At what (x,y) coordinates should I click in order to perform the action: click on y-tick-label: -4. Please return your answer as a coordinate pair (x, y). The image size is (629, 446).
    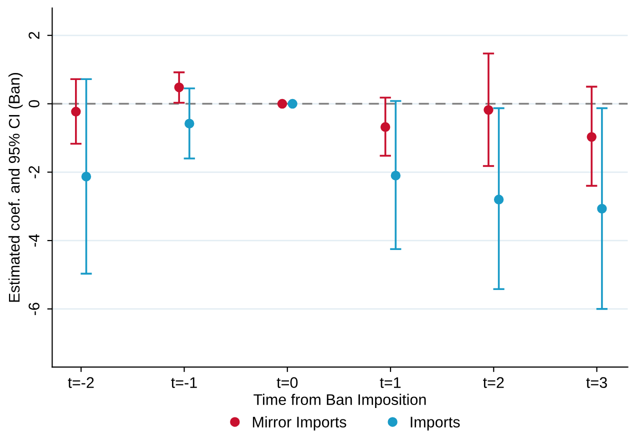
    Looking at the image, I should click on (34, 240).